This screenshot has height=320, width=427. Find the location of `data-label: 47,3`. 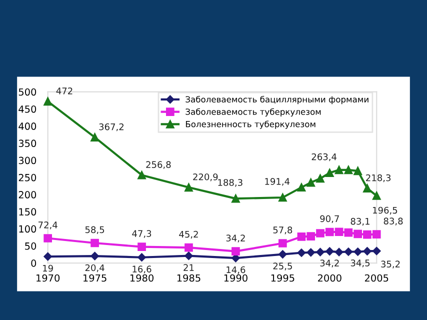

data-label: 47,3 is located at coordinates (142, 234).